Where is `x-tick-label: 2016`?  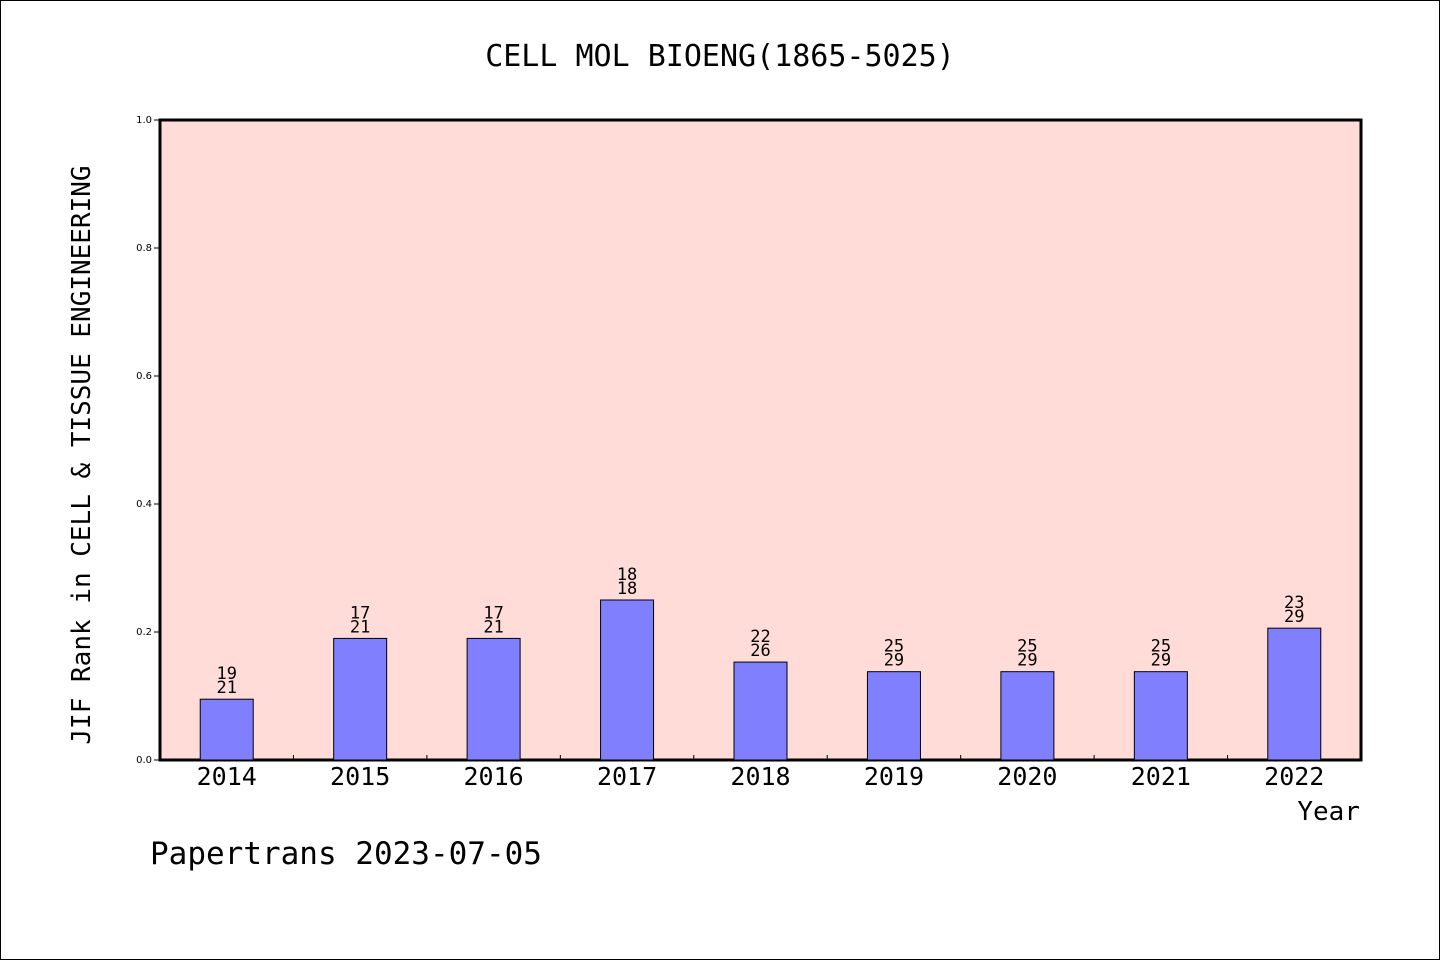
x-tick-label: 2016 is located at coordinates (494, 776).